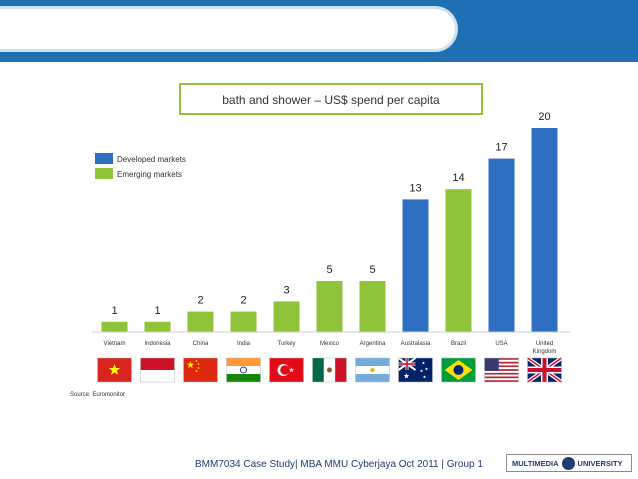 This screenshot has width=638, height=479. What do you see at coordinates (157, 344) in the screenshot?
I see `category-label: Indonesia` at bounding box center [157, 344].